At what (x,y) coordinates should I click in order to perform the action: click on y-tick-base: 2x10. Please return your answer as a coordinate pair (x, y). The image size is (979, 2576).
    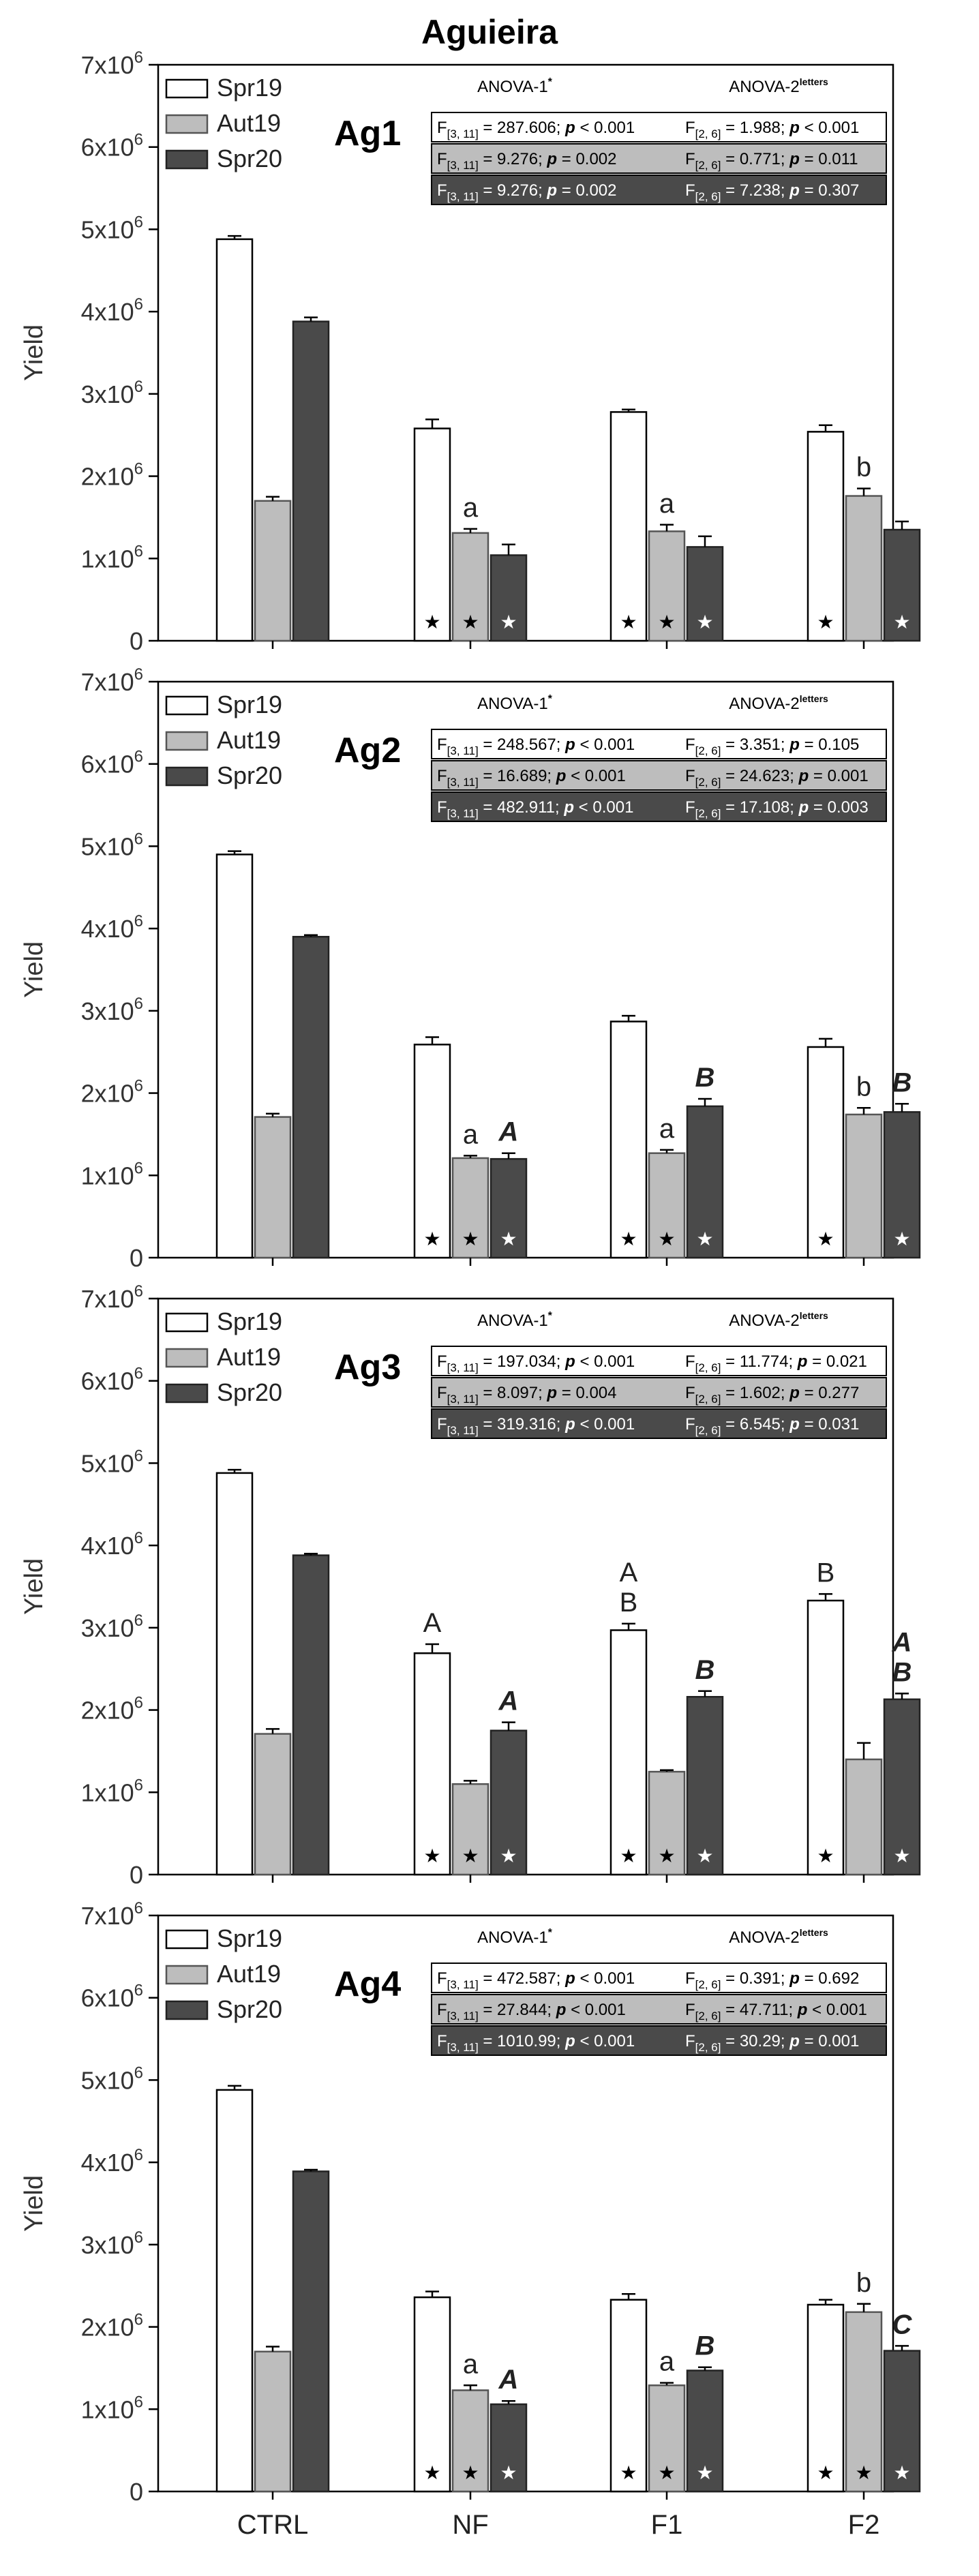
    Looking at the image, I should click on (107, 1711).